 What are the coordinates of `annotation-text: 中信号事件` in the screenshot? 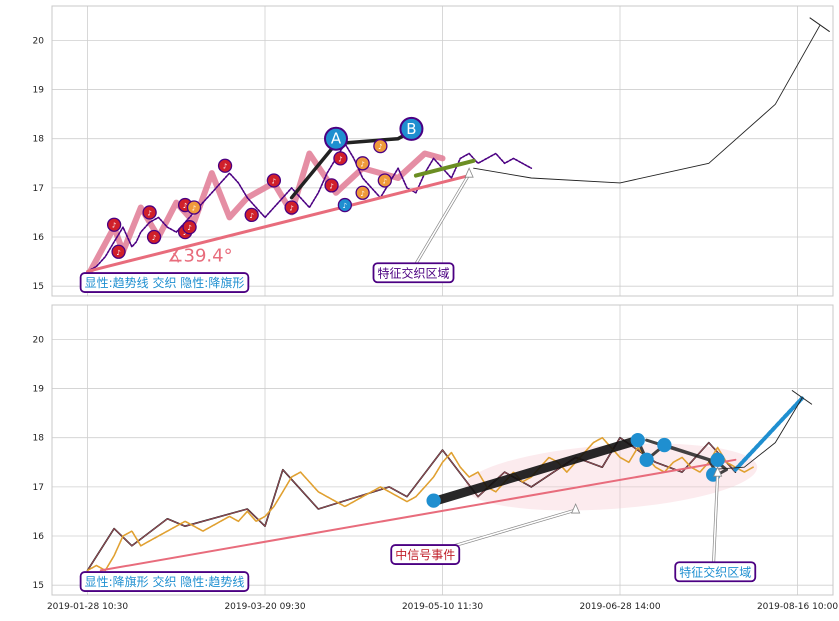 It's located at (425, 554).